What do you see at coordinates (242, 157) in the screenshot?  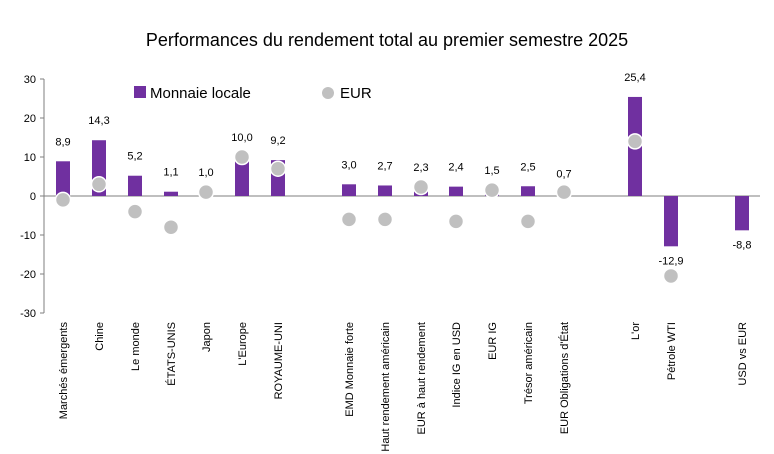 I see `point-eur-l-europe` at bounding box center [242, 157].